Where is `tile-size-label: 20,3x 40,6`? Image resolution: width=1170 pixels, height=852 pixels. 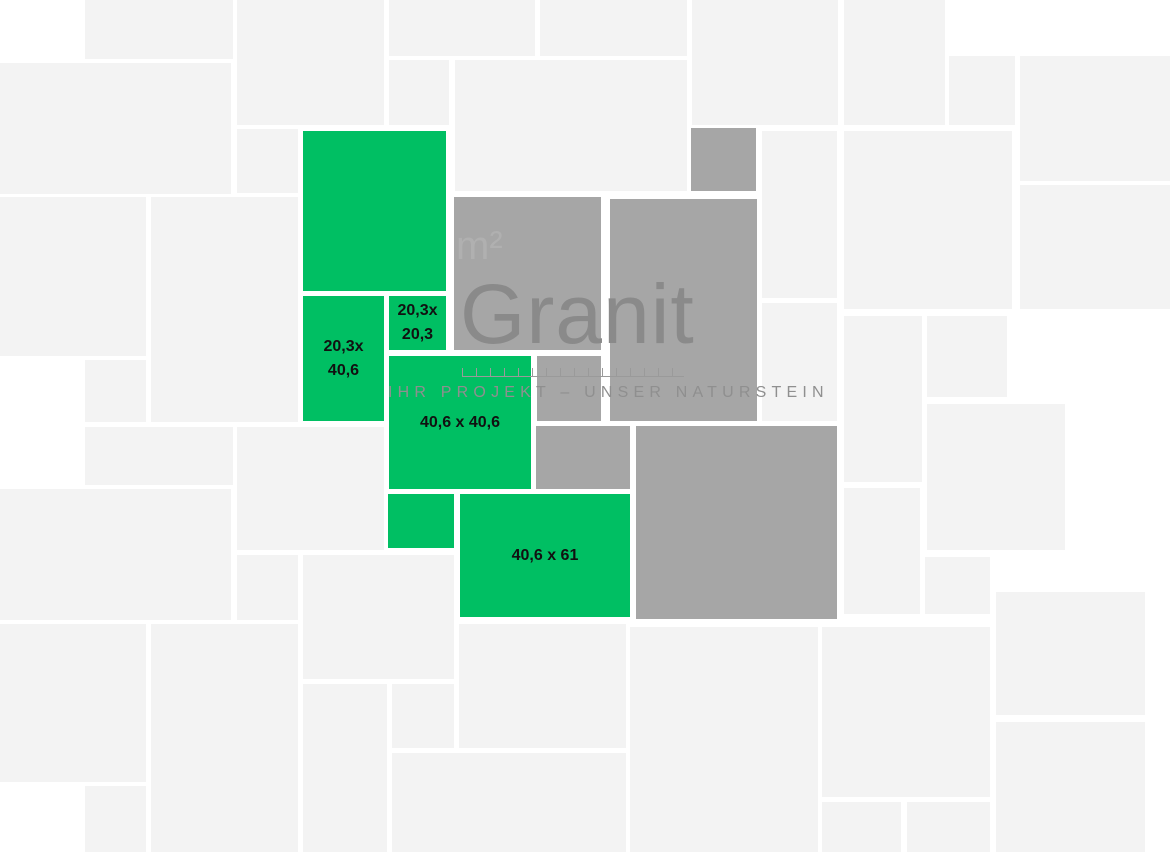
tile-size-label: 20,3x 40,6 is located at coordinates (343, 358).